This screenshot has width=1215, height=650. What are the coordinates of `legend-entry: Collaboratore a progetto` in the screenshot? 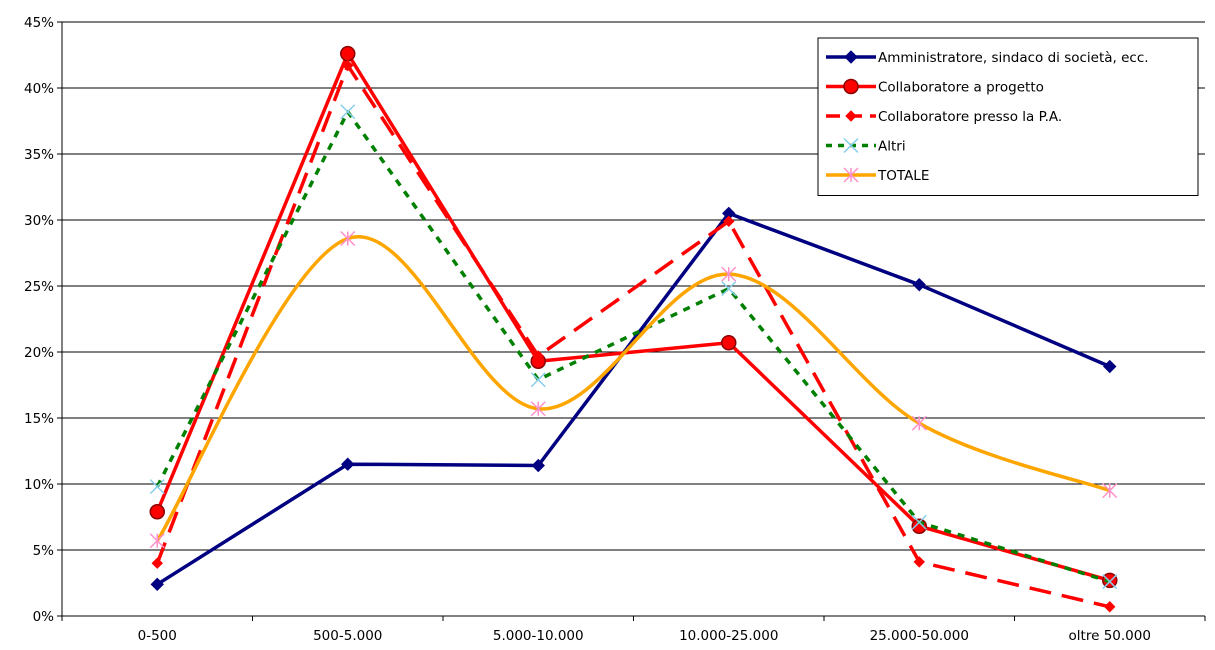 It's located at (935, 87).